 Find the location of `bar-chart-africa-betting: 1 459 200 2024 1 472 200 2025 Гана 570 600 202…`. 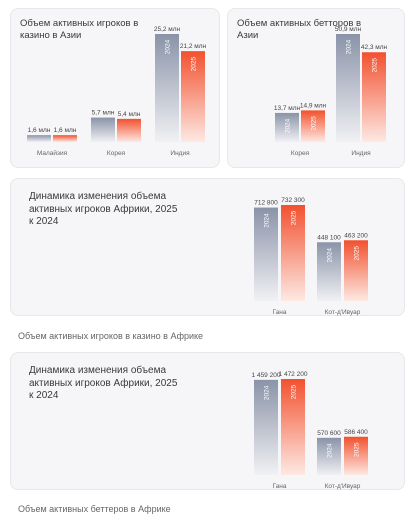

bar-chart-africa-betting: 1 459 200 2024 1 472 200 2025 Гана 570 600 202… is located at coordinates (310, 430).